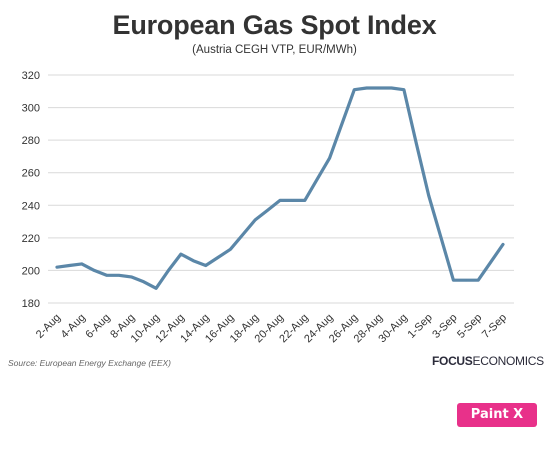 The width and height of the screenshot is (549, 451). What do you see at coordinates (73, 326) in the screenshot?
I see `x-tick-label: 4-Aug` at bounding box center [73, 326].